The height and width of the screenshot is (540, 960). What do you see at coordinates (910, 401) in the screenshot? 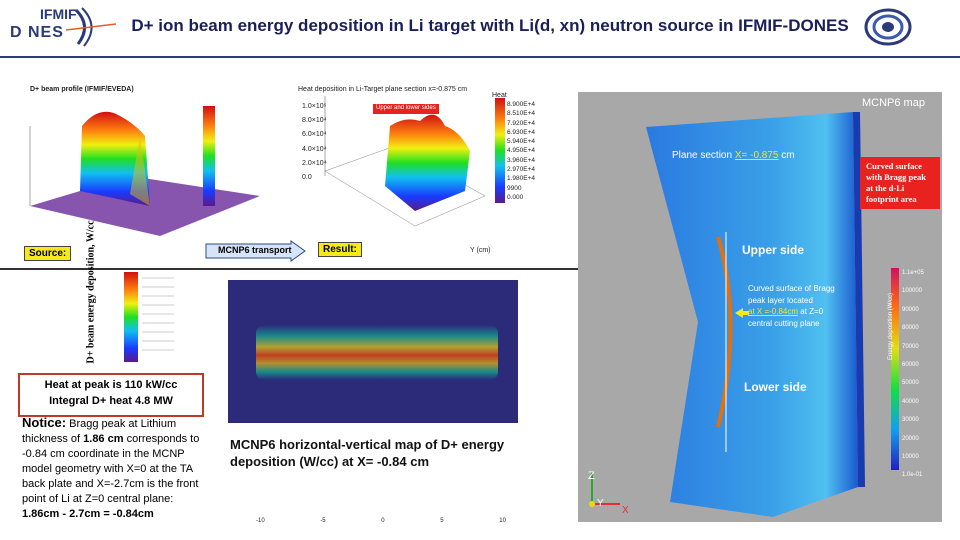
I see `cbar-tick: 40000` at bounding box center [910, 401].